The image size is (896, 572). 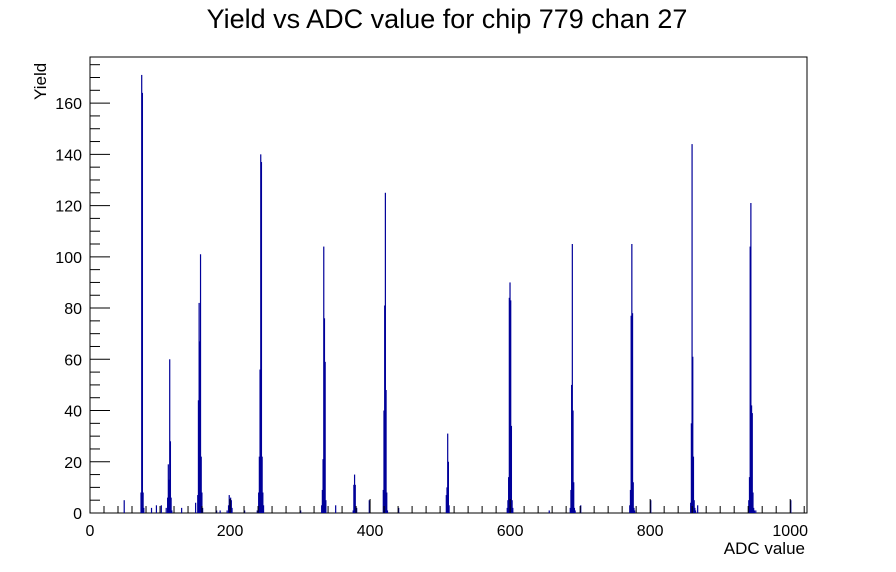 I want to click on y-tick-label: 80, so click(x=73, y=309).